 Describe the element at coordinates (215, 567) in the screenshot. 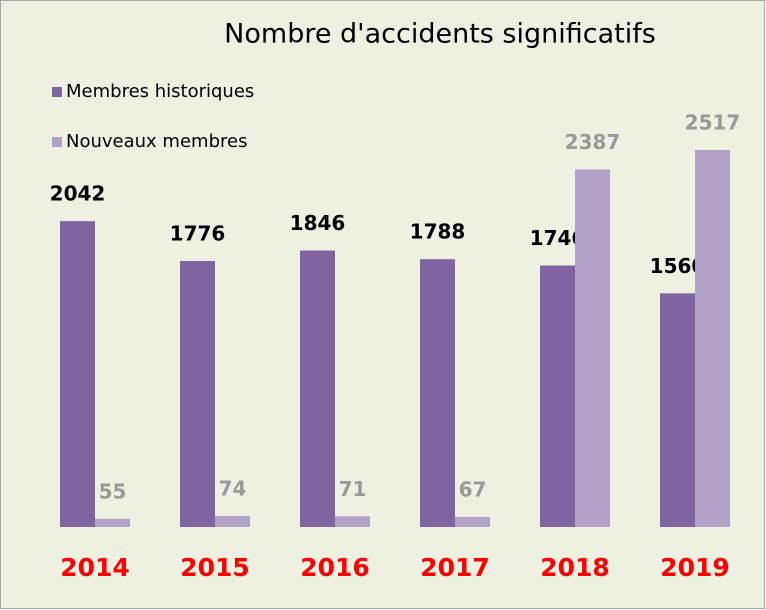

I see `x-tick-label: 2015` at that location.